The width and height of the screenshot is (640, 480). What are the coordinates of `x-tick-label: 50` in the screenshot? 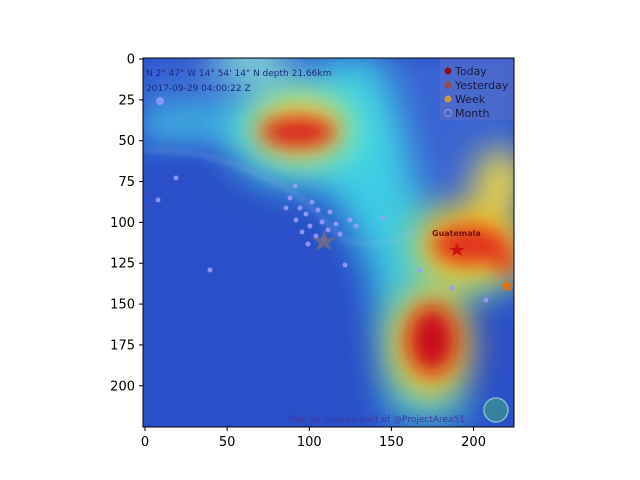 It's located at (227, 442).